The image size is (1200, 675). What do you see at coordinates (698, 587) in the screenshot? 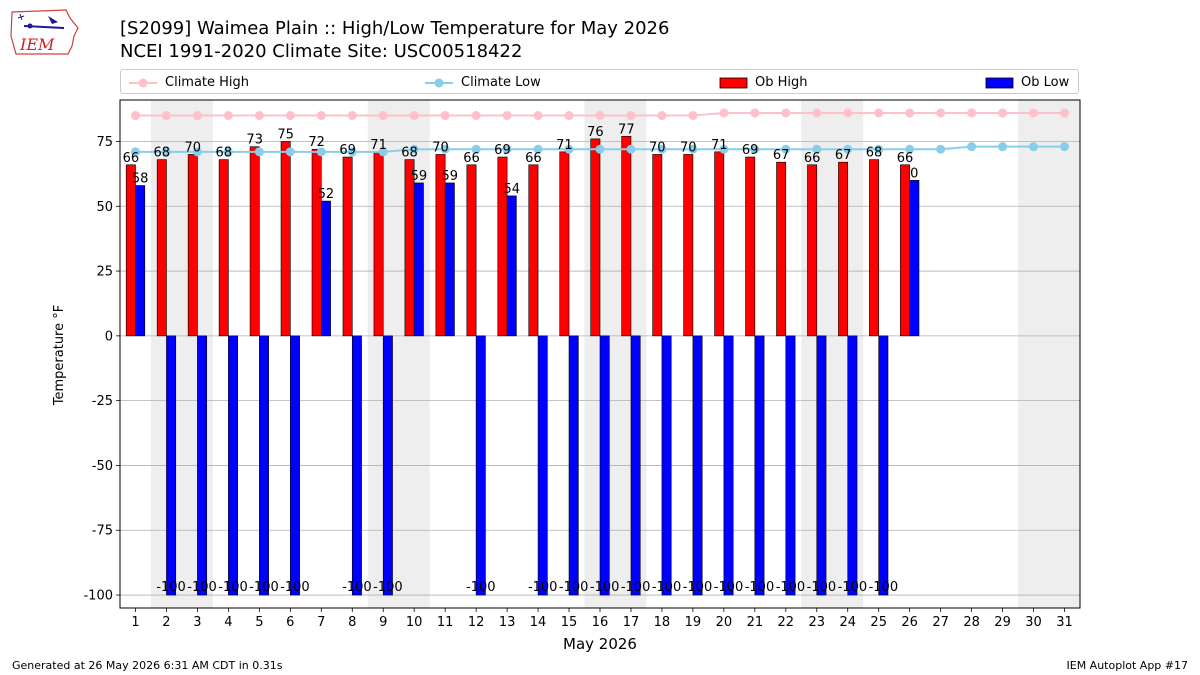
I see `ob-low-label-19: -100` at bounding box center [698, 587].